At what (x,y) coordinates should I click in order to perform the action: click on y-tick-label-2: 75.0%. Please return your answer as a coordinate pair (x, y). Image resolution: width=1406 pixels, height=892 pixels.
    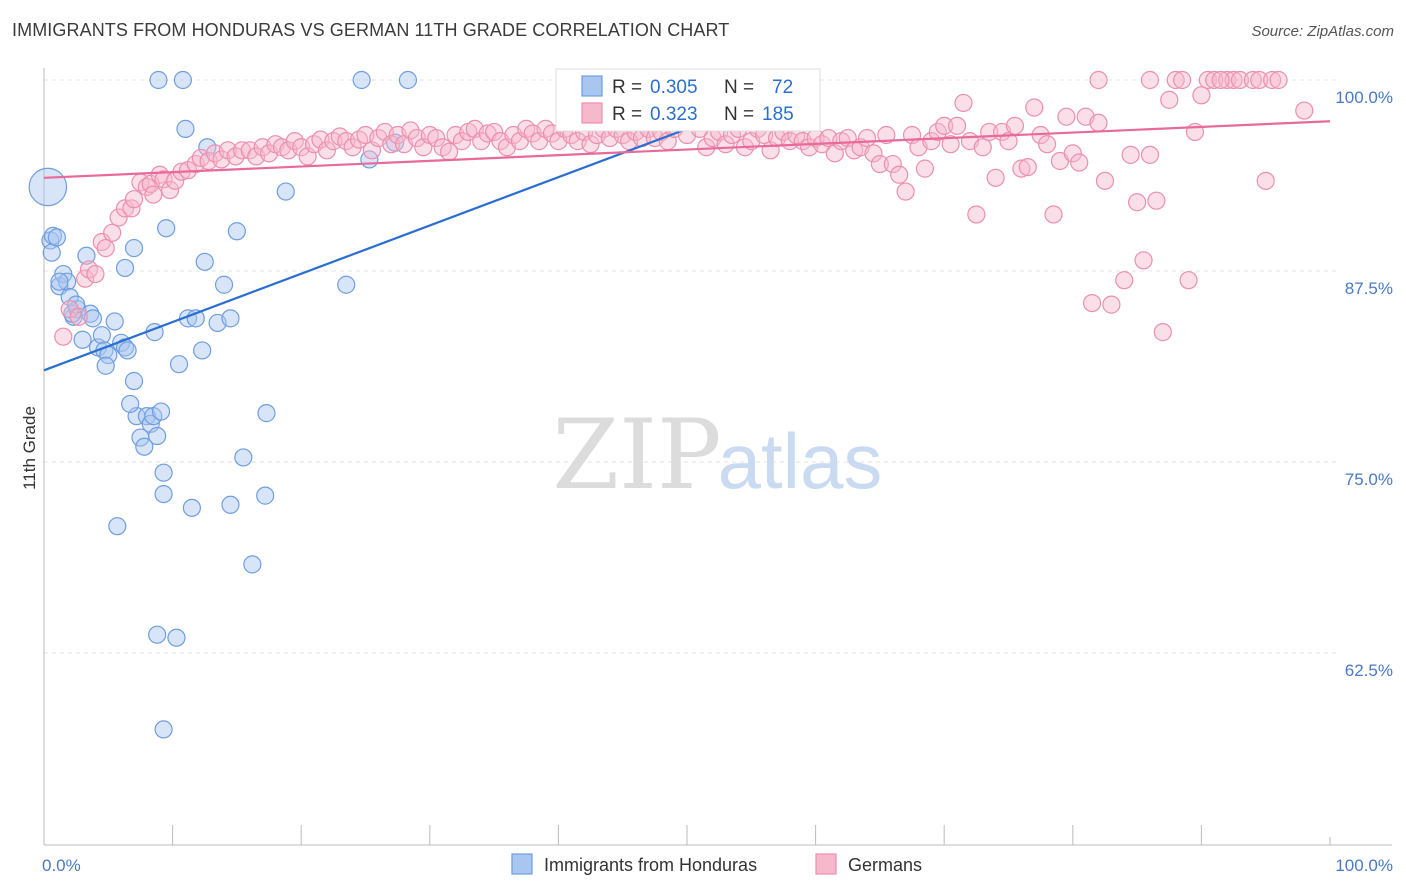
    Looking at the image, I should click on (1369, 479).